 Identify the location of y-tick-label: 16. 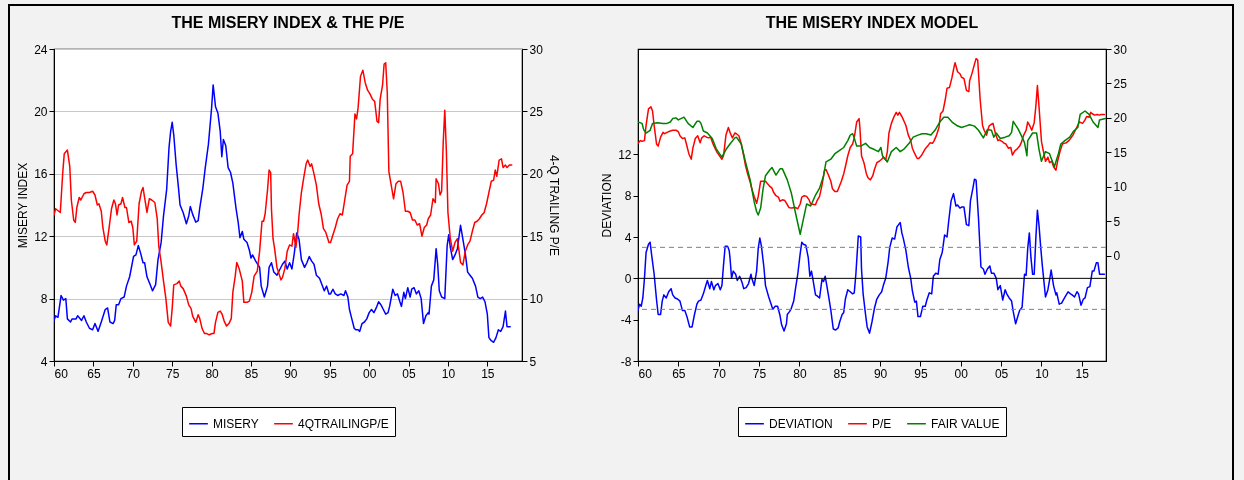
(41, 174).